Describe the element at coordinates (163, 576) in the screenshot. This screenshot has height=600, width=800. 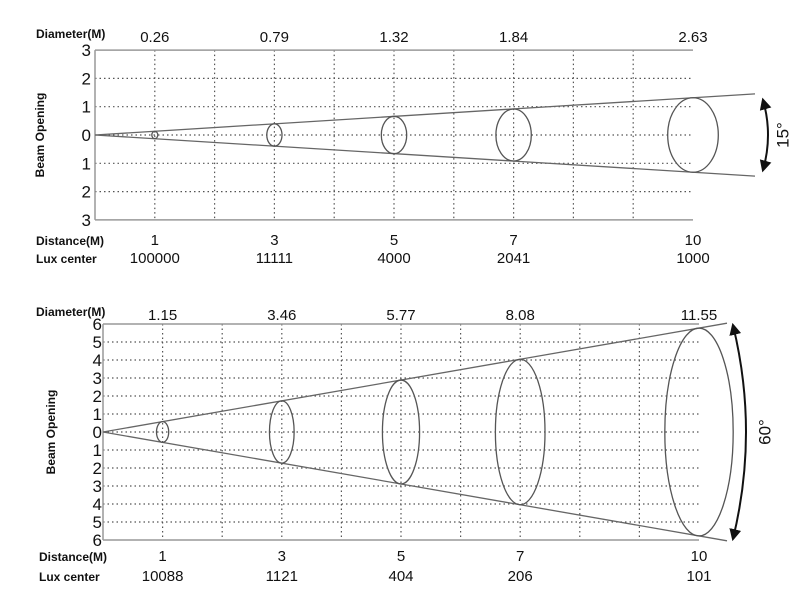
I see `lux-value: 10088` at that location.